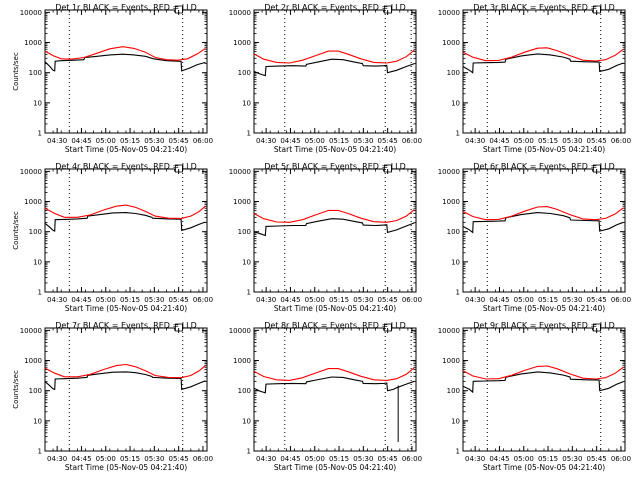  What do you see at coordinates (335, 166) in the screenshot?
I see `chart-title: Det 5r BLACK = Events, RED = LLD` at bounding box center [335, 166].